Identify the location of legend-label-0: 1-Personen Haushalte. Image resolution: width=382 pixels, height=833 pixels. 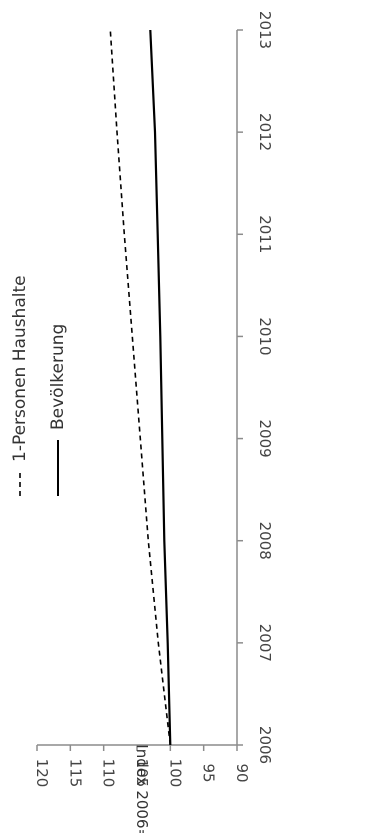
(20, 368).